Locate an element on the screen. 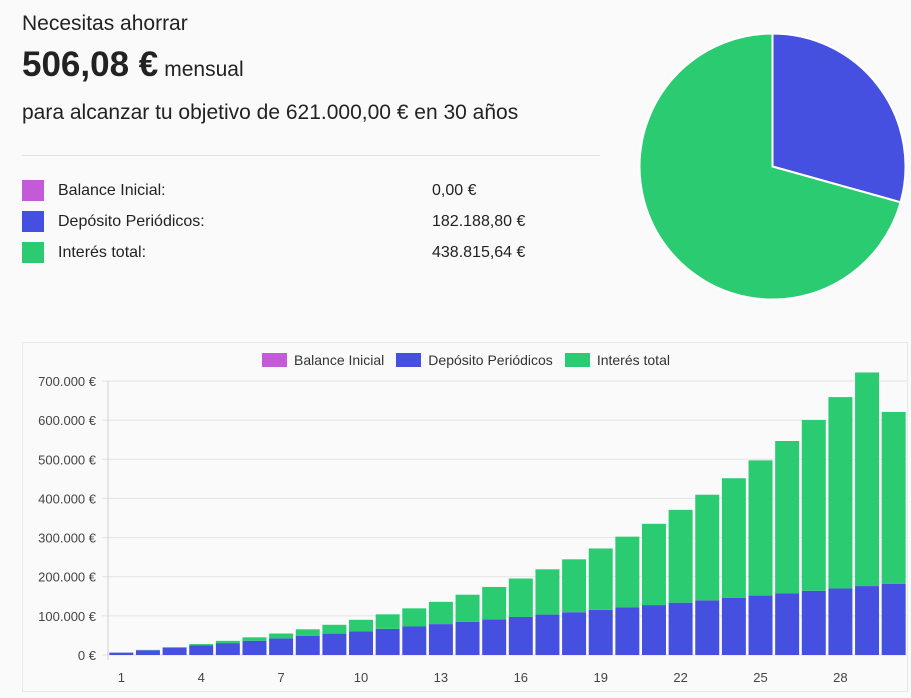 The width and height of the screenshot is (911, 698). x-tick-label: 10 is located at coordinates (361, 677).